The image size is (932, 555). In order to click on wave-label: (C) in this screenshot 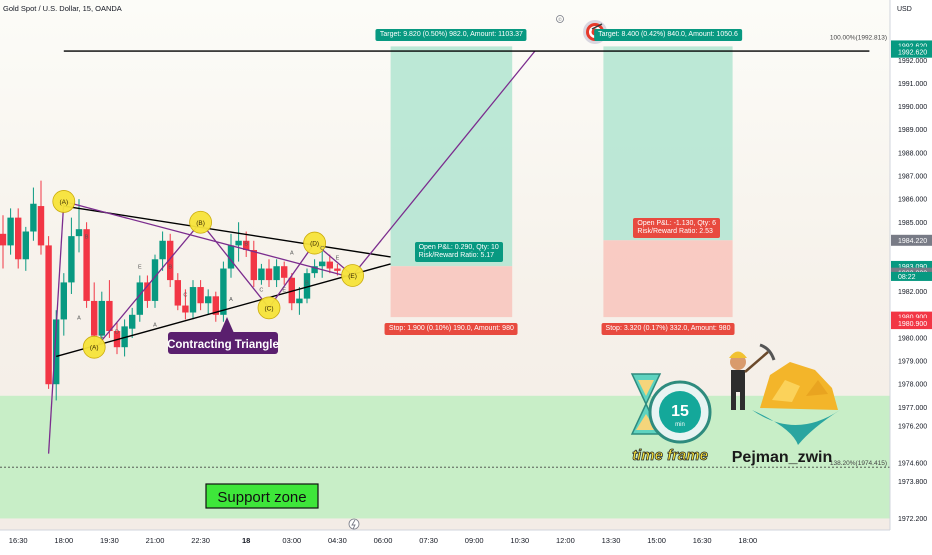, I will do `click(268, 308)`.